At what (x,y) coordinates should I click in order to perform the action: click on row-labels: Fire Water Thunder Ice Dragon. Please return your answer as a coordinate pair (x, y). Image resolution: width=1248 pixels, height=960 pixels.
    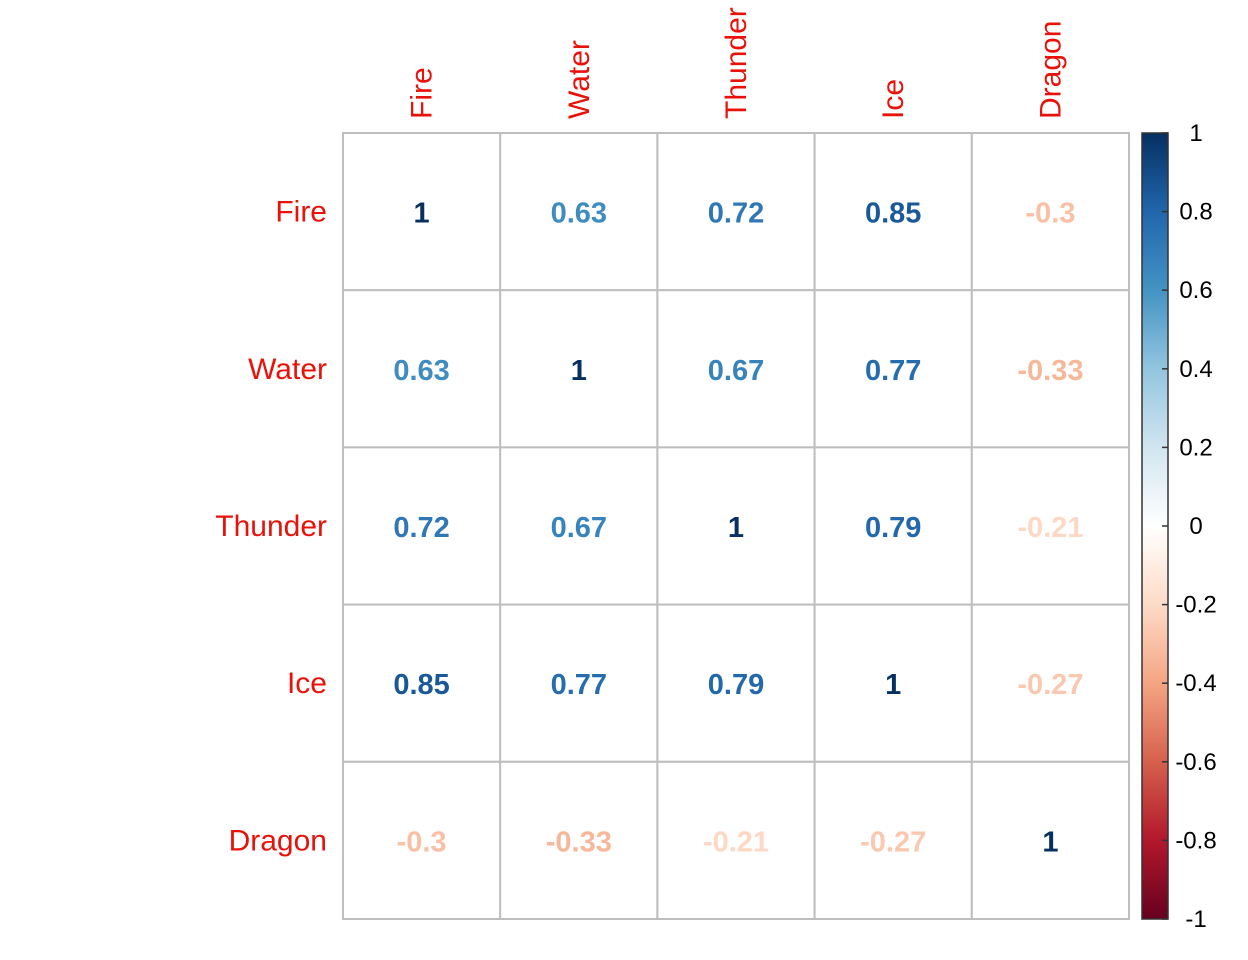
    Looking at the image, I should click on (271, 527).